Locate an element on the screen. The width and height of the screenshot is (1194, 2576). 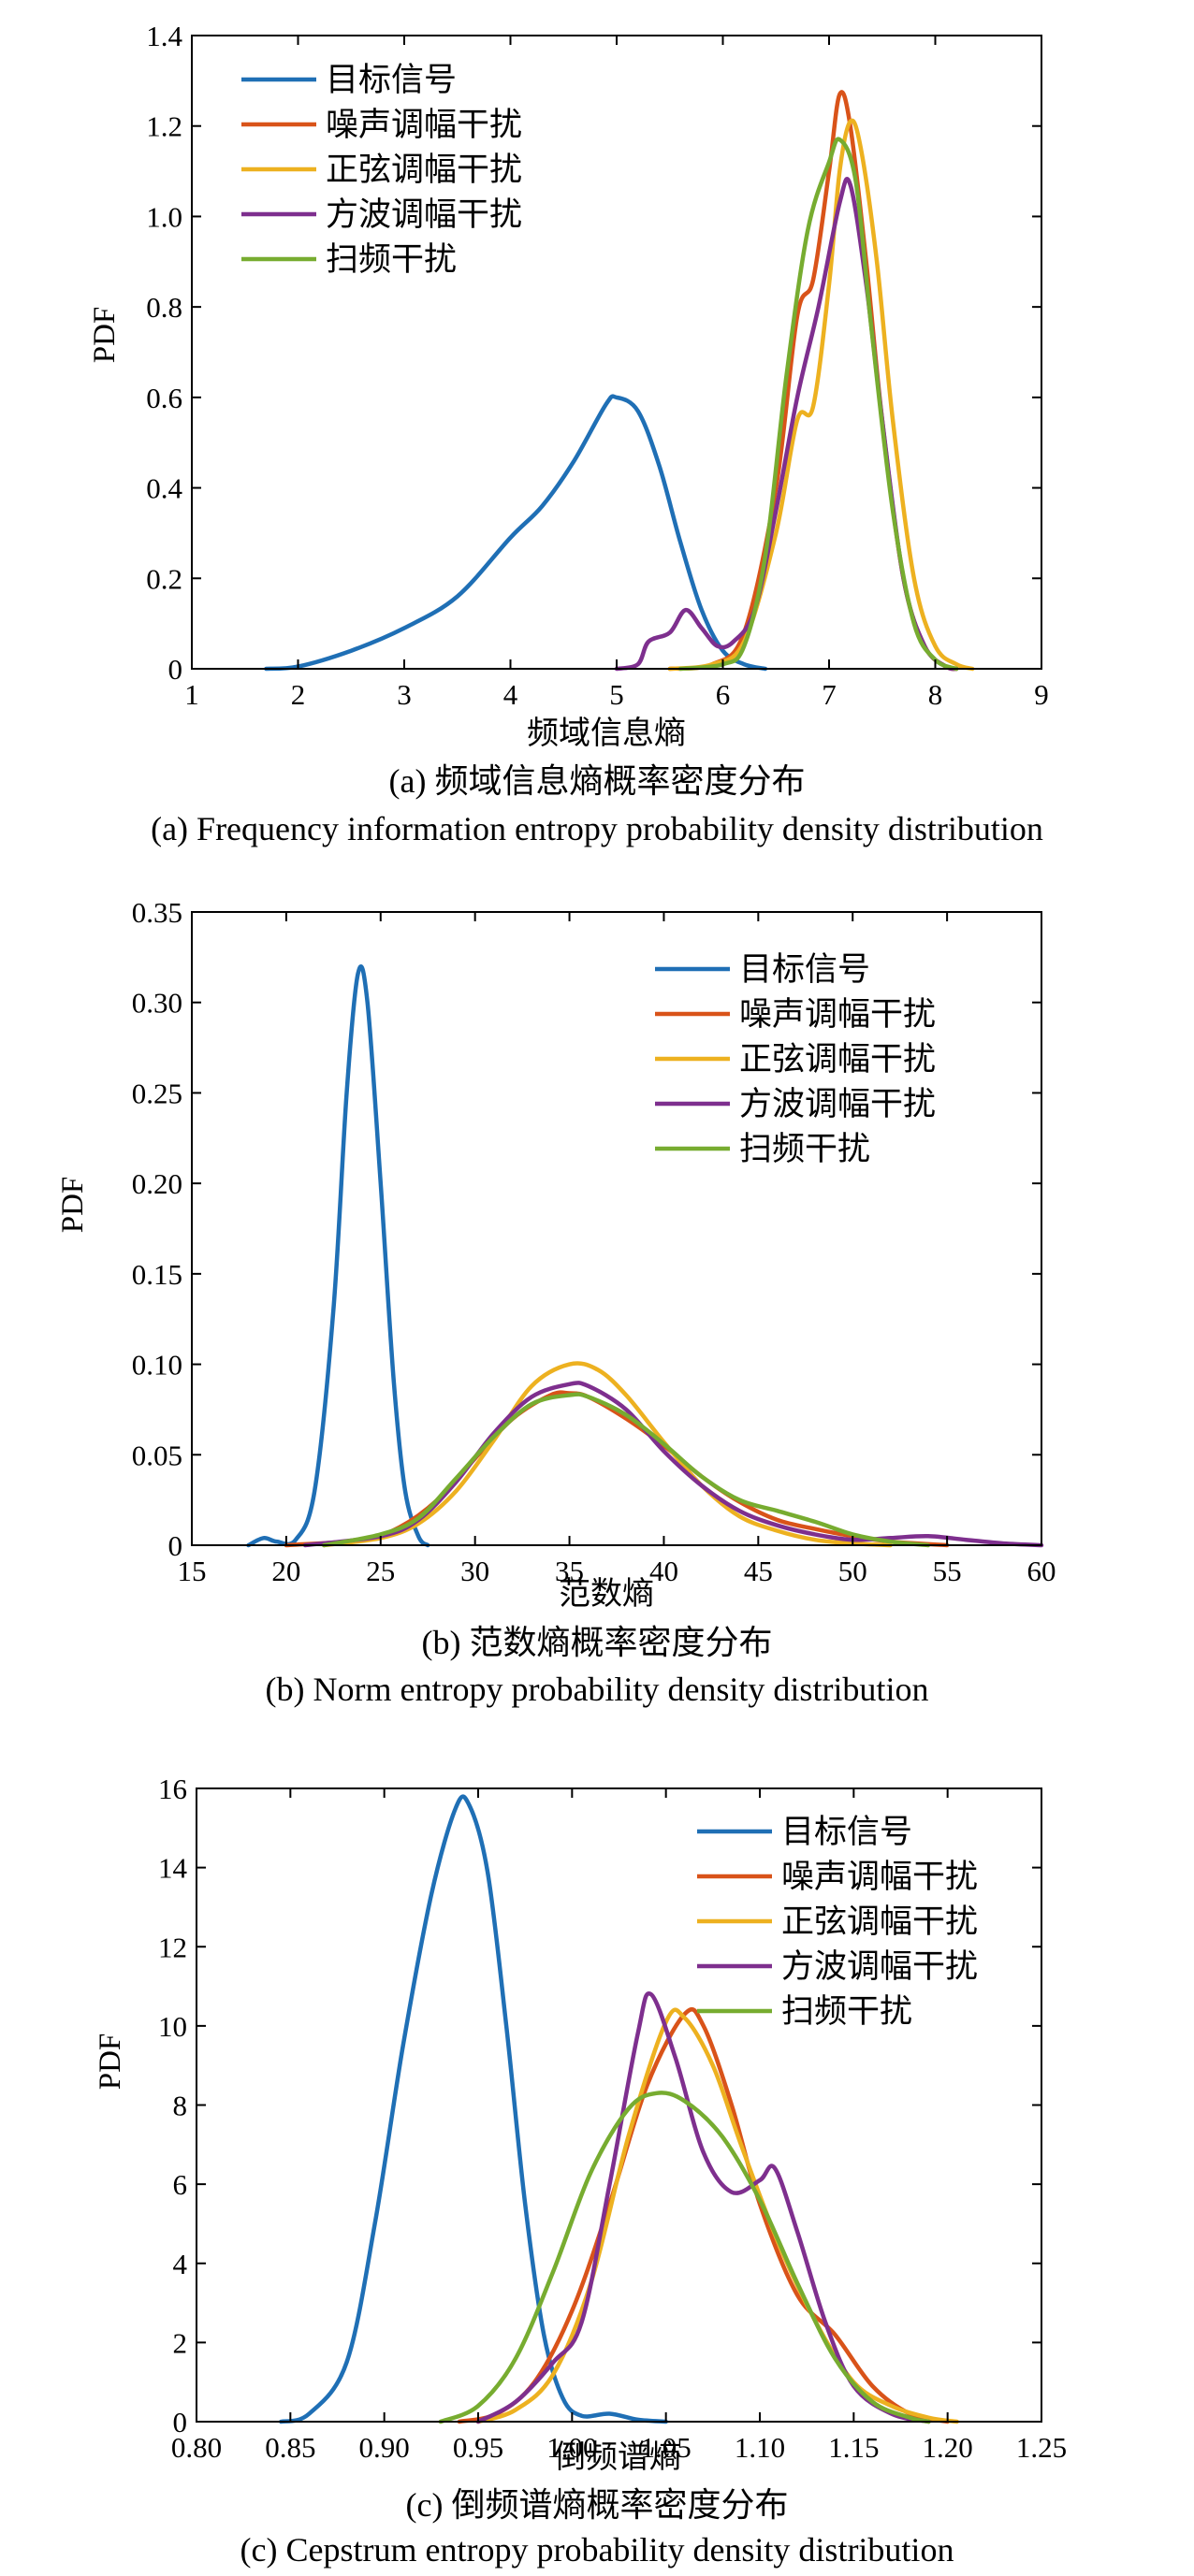
x-tick-label-a: 2 is located at coordinates (298, 694).